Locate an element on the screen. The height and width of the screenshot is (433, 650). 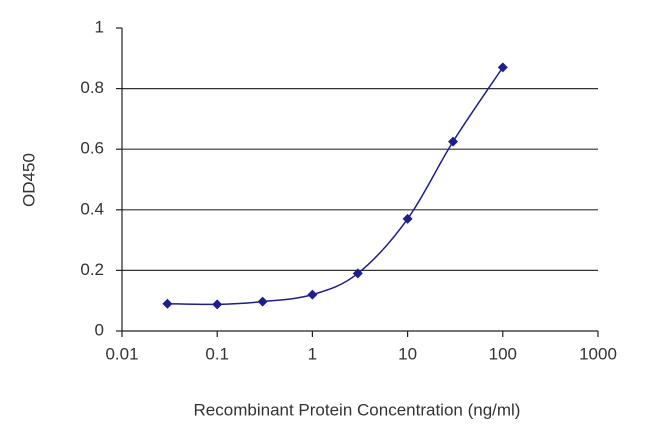
x-tick-label: 0.1 is located at coordinates (217, 353).